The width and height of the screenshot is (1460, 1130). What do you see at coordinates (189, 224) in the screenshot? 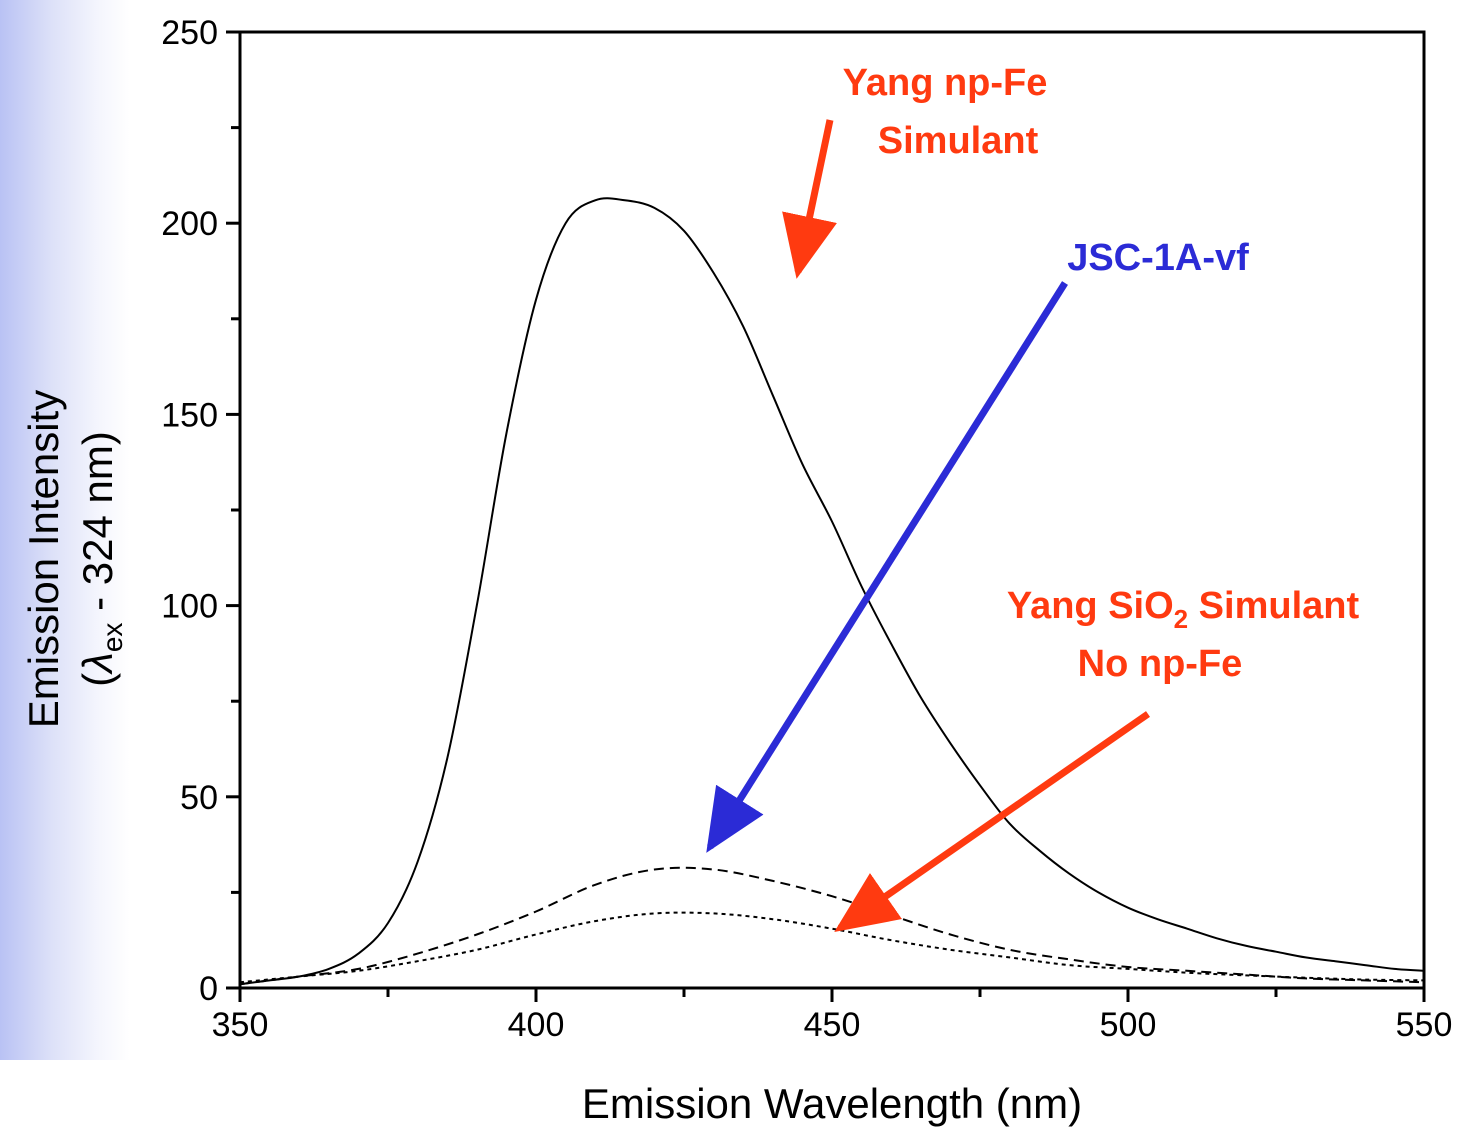
I see `y-tick-label: 200` at bounding box center [189, 224].